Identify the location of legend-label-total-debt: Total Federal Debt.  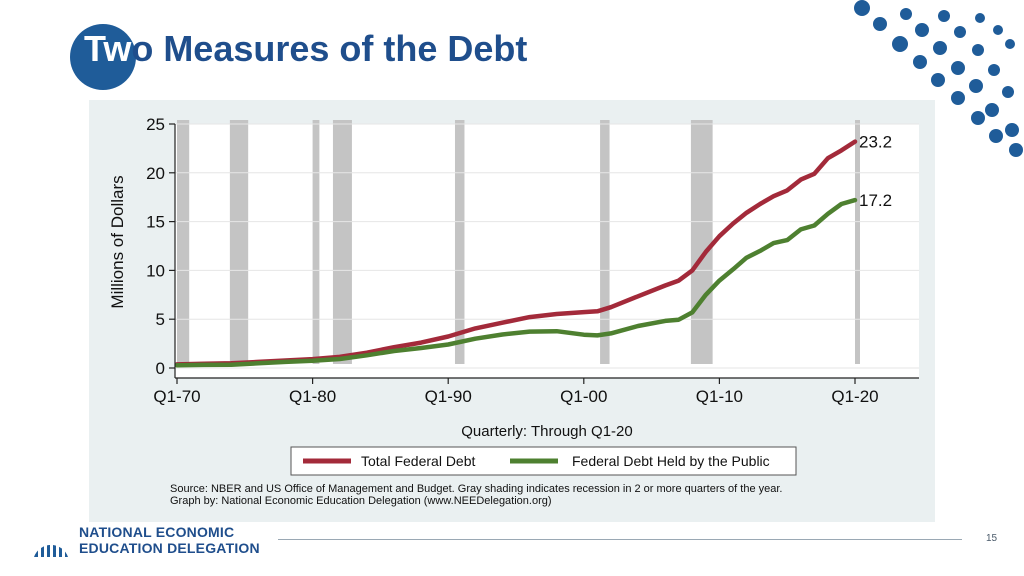
(418, 461).